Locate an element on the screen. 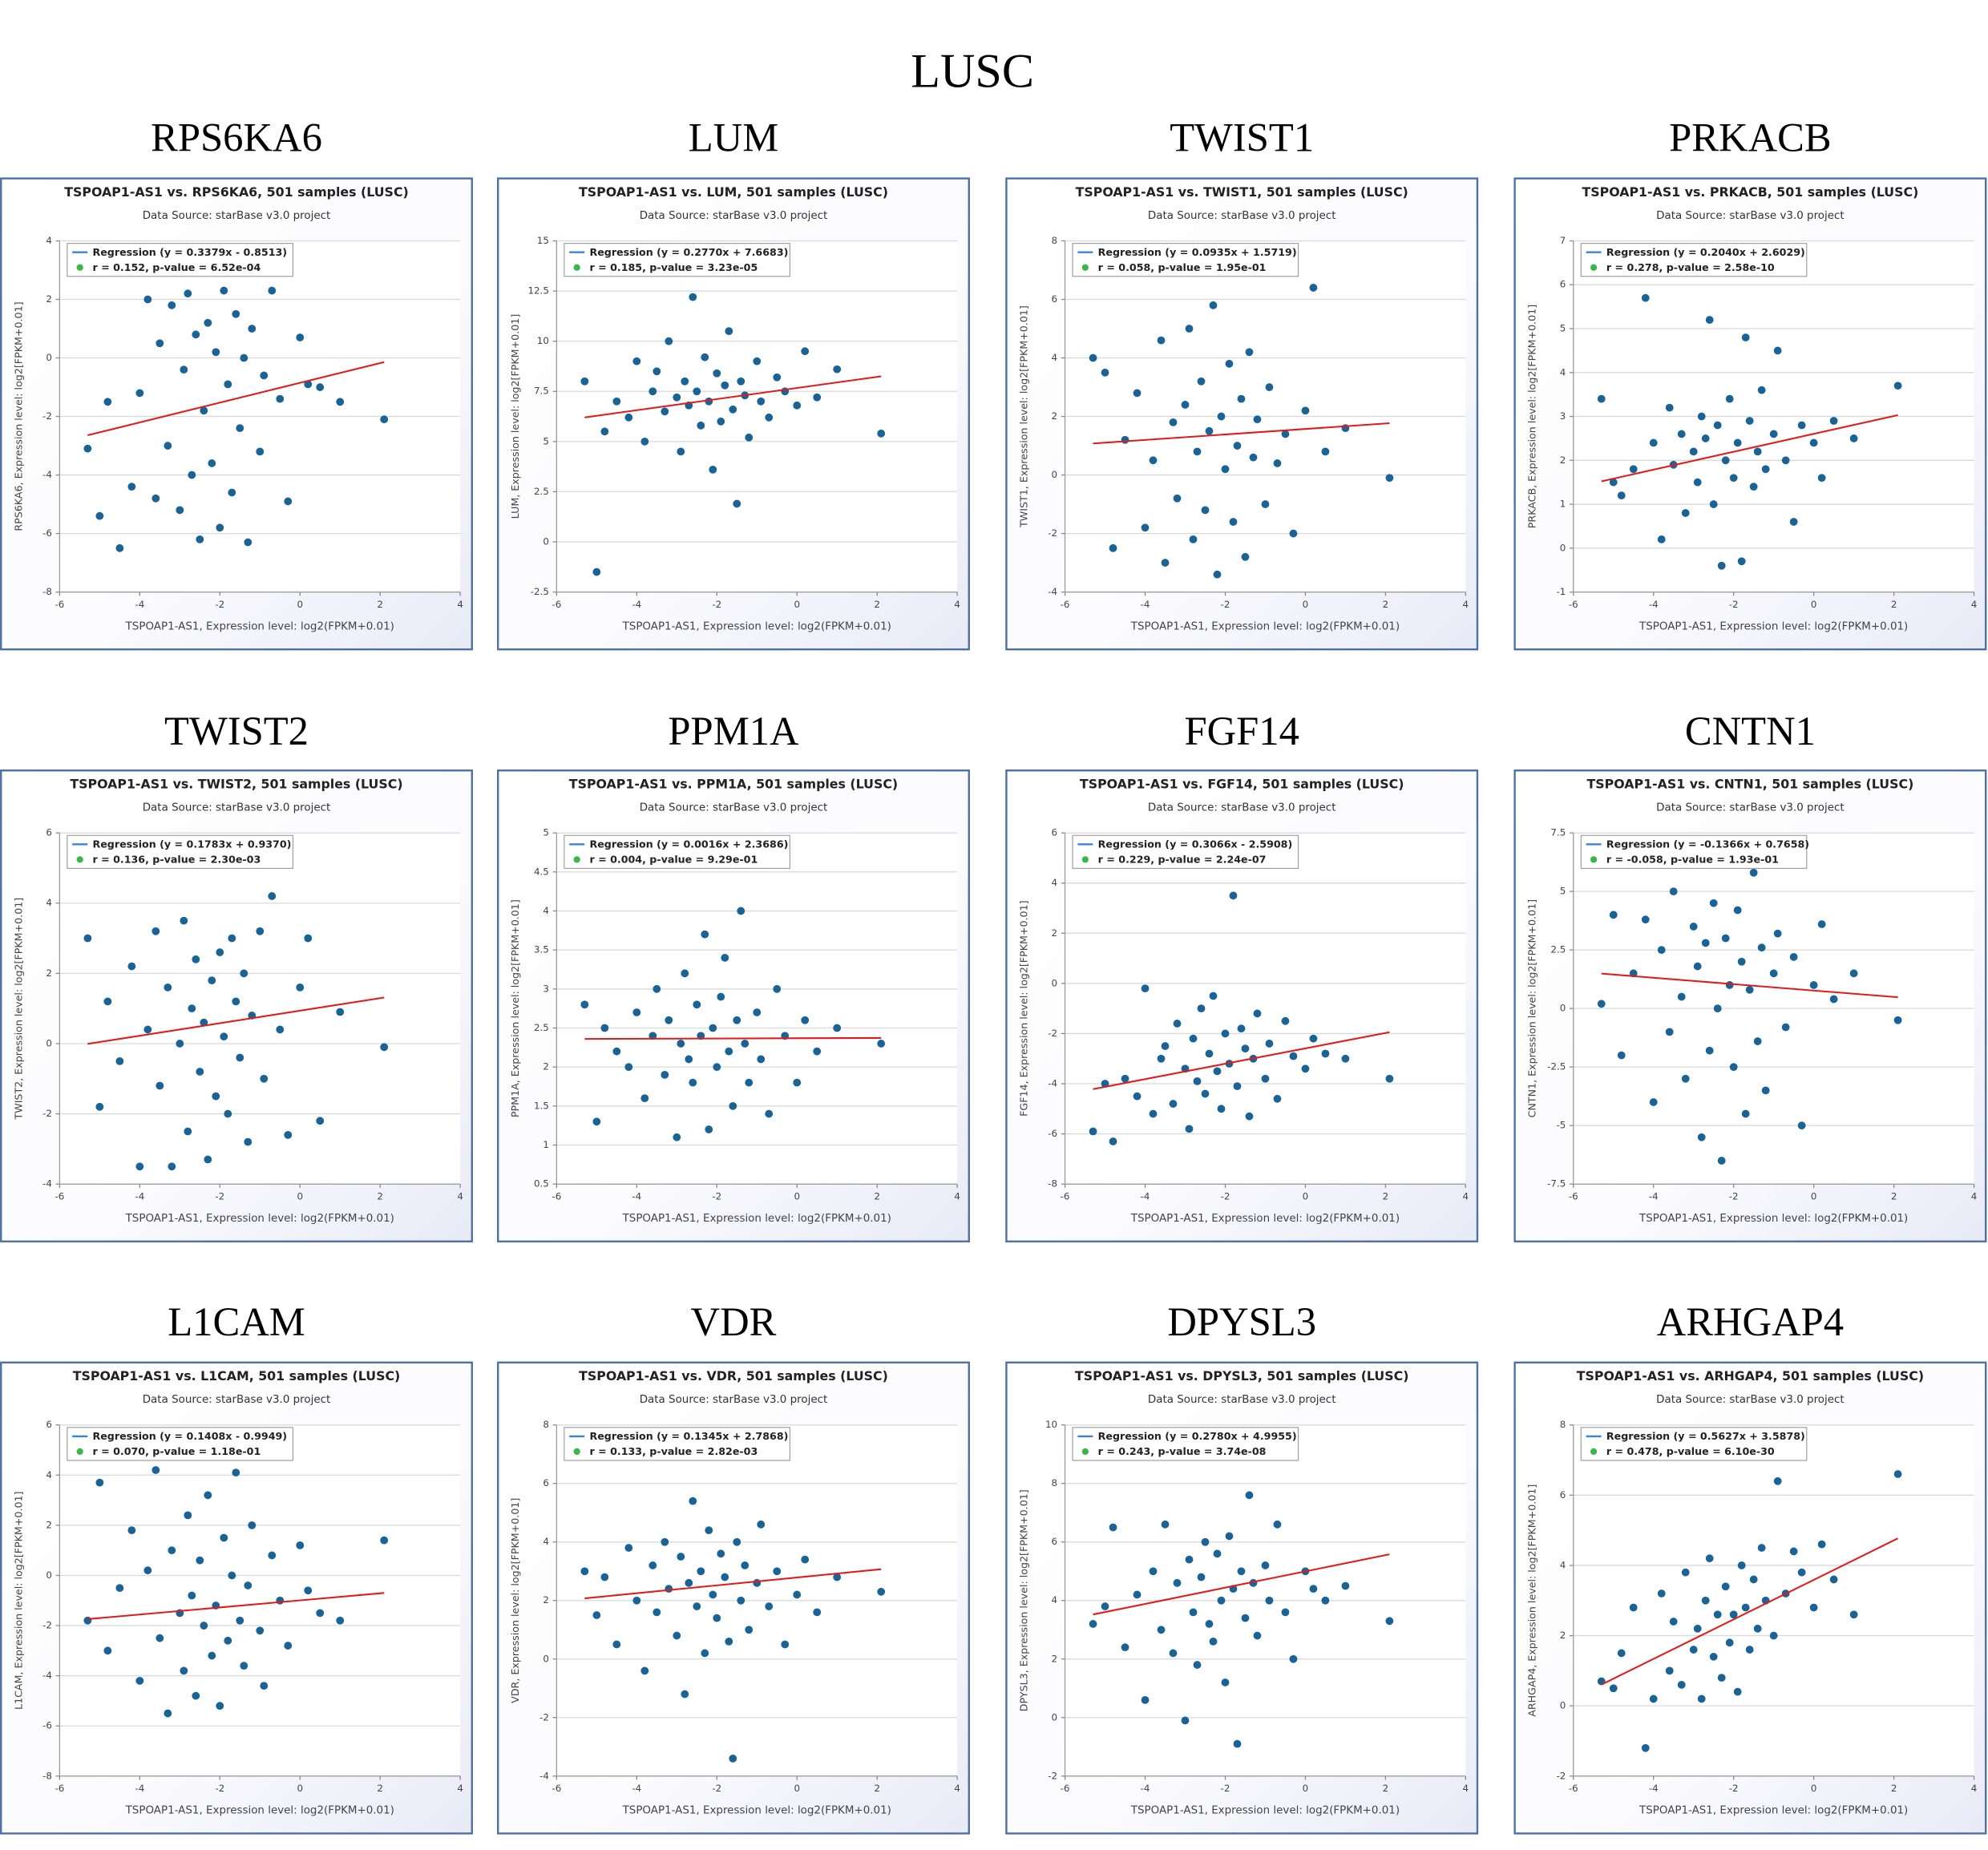  chart-title: TSPOAP1-AS1 vs. LUM, 501 samples (LUSC) is located at coordinates (733, 192).